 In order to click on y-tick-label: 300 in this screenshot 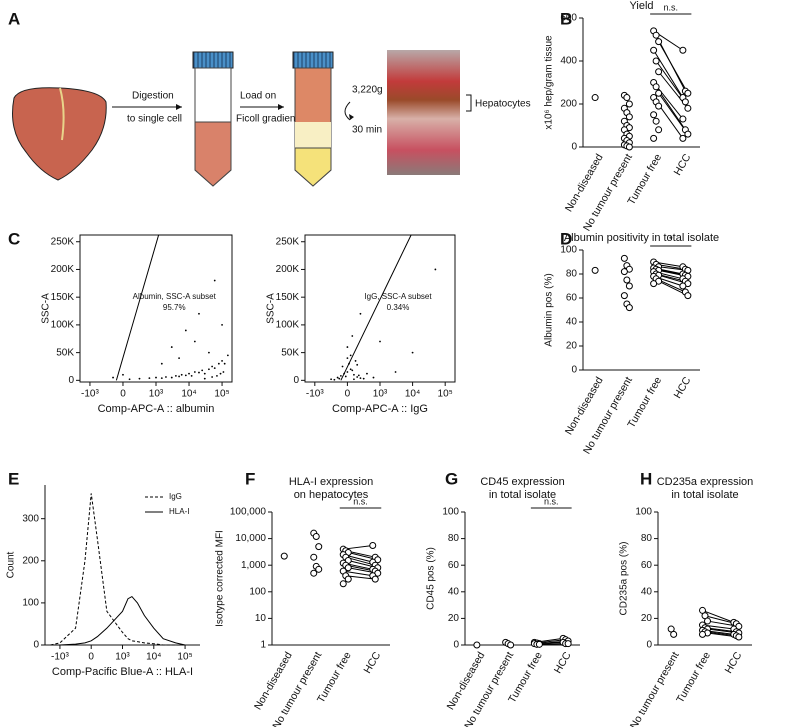, I will do `click(30, 518)`.